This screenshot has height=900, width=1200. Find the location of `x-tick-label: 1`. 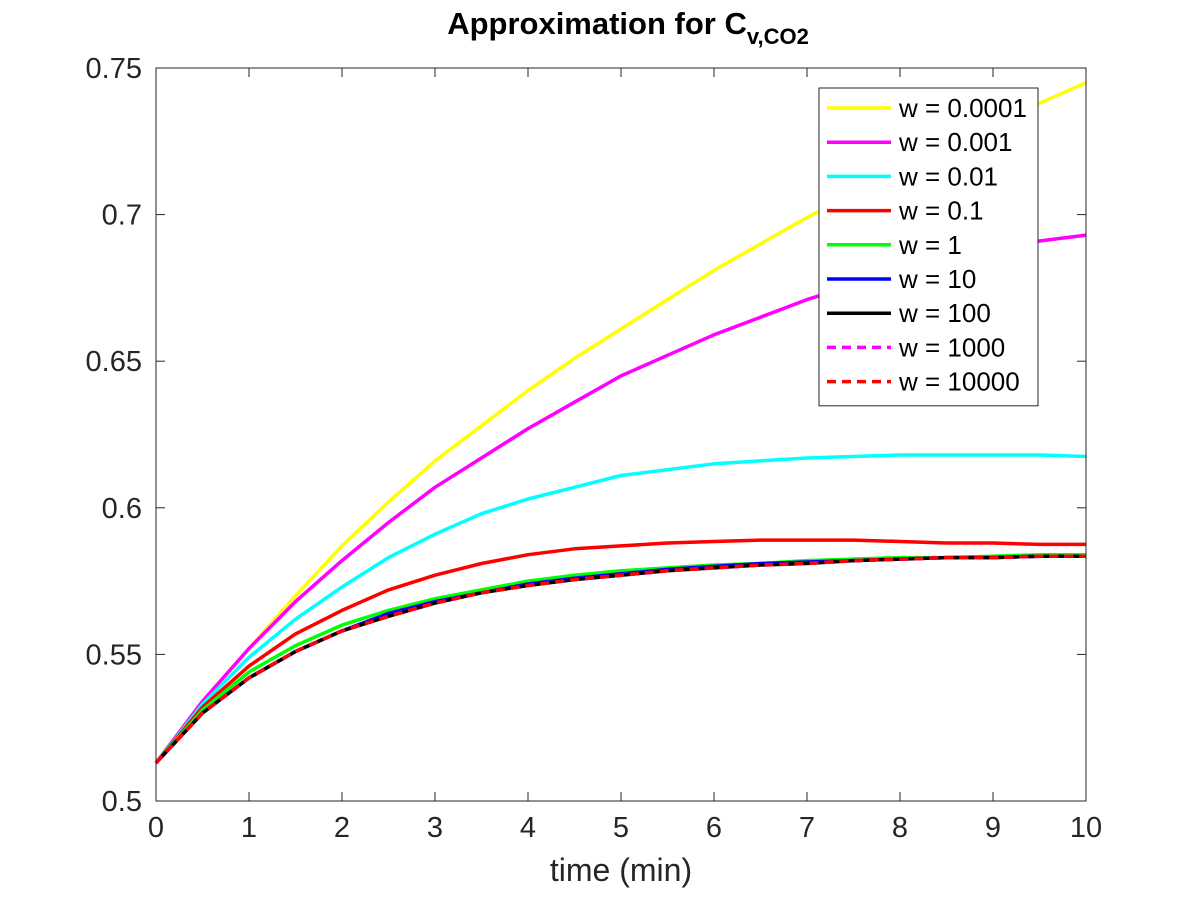

x-tick-label: 1 is located at coordinates (249, 828).